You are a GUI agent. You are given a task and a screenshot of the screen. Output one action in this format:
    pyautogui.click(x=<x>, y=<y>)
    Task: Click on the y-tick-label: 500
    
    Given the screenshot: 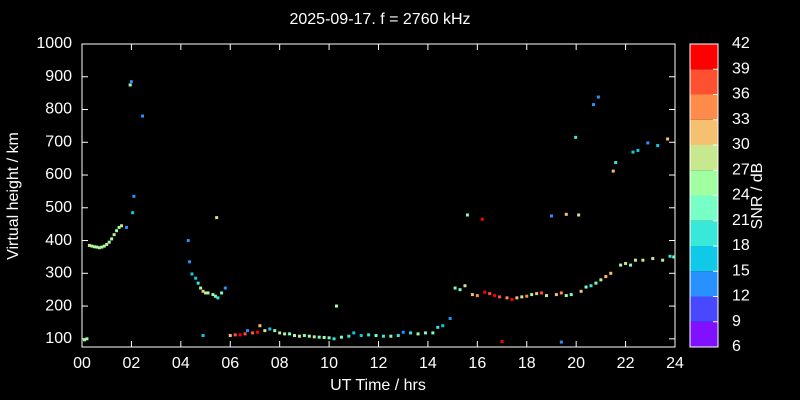 What is the action you would take?
    pyautogui.click(x=58, y=207)
    